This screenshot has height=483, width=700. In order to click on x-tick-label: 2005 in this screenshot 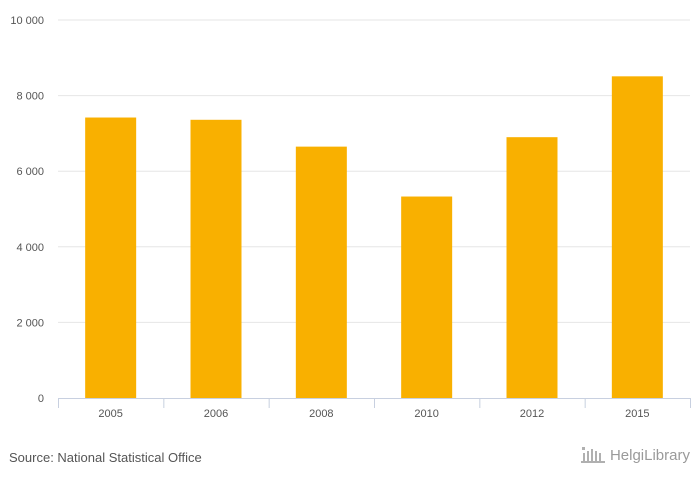, I will do `click(110, 414)`.